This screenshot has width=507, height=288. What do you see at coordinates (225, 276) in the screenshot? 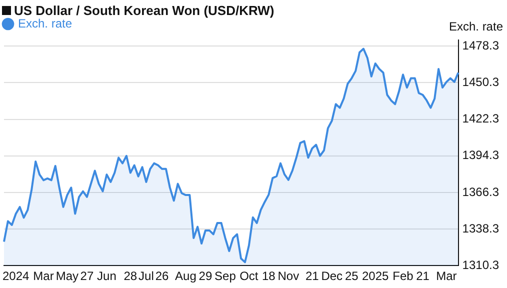
I see `x-tick-label: Sep` at bounding box center [225, 276].